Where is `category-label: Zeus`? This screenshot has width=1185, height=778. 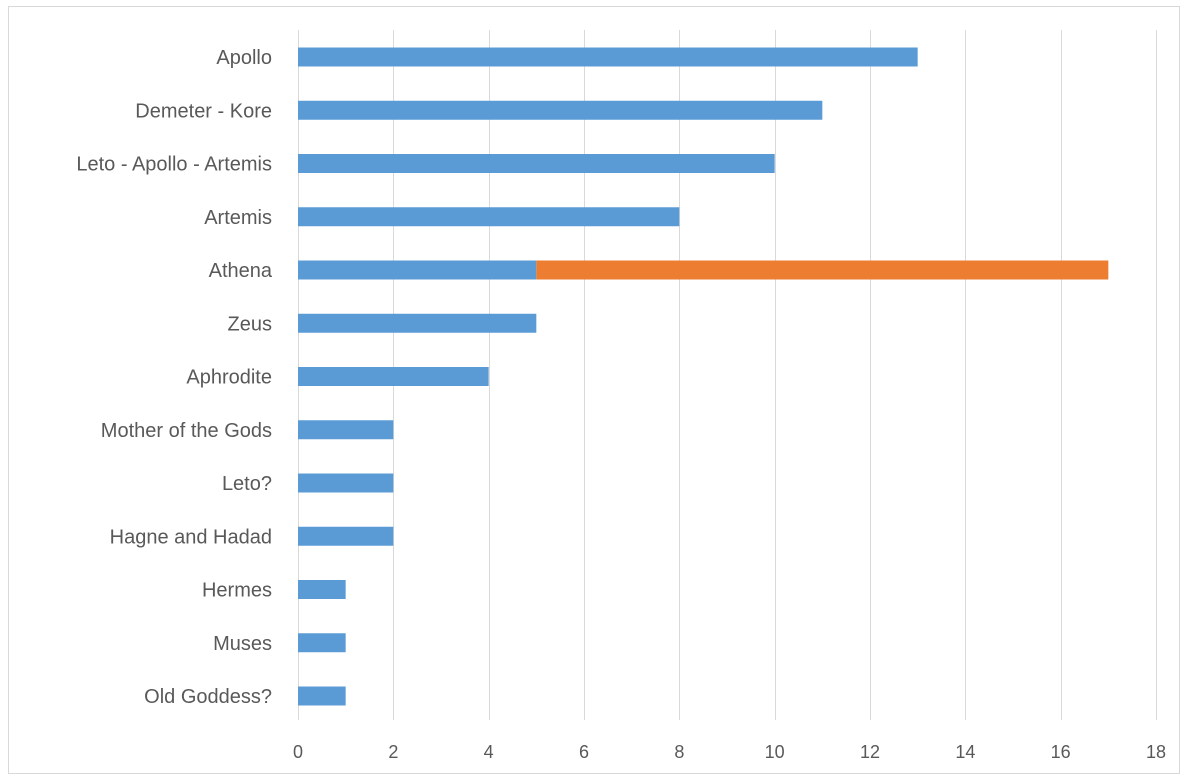
category-label: Zeus is located at coordinates (250, 324).